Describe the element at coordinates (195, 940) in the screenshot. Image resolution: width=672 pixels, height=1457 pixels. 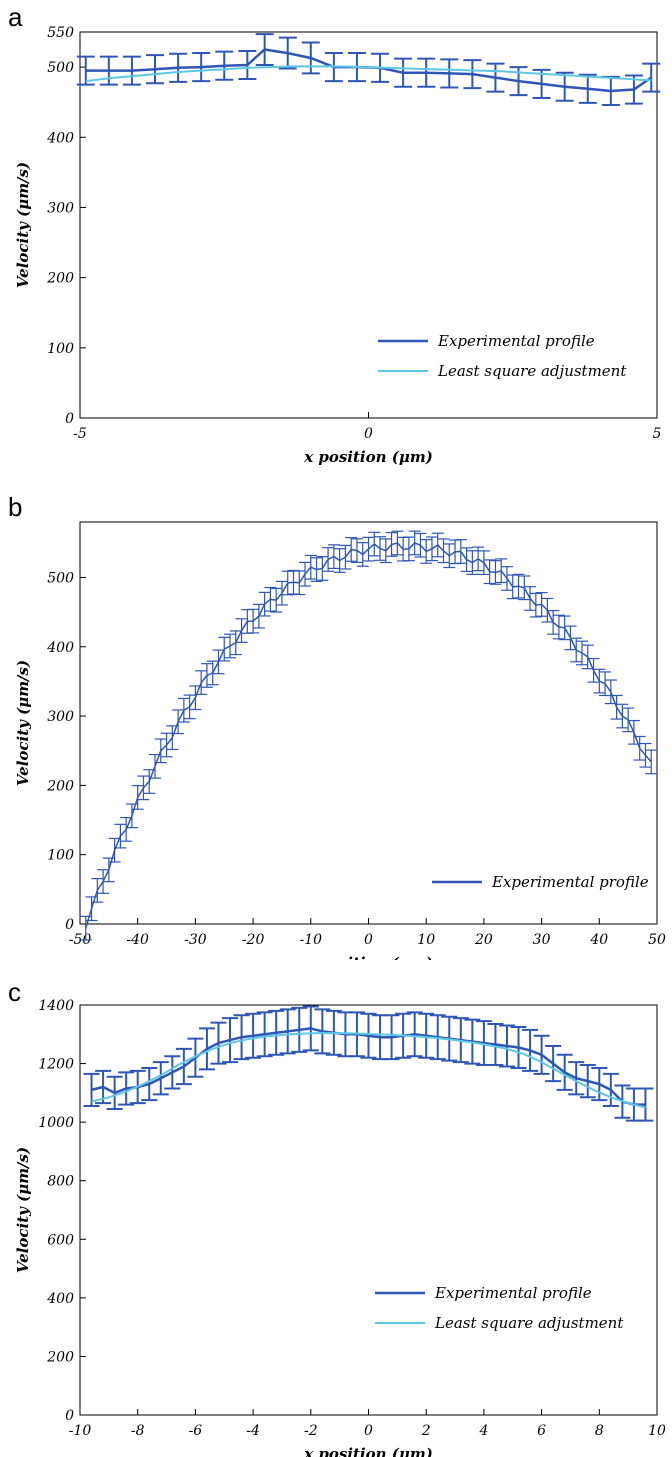
I see `x-tick-label: -30` at that location.